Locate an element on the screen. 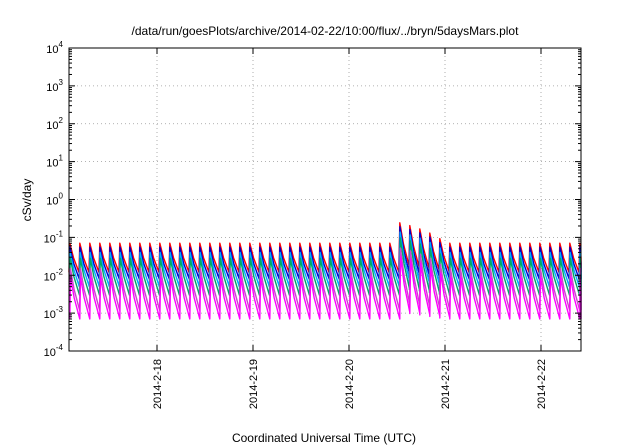 The height and width of the screenshot is (448, 640). x-tick-label: 2014-2-22 is located at coordinates (542, 384).